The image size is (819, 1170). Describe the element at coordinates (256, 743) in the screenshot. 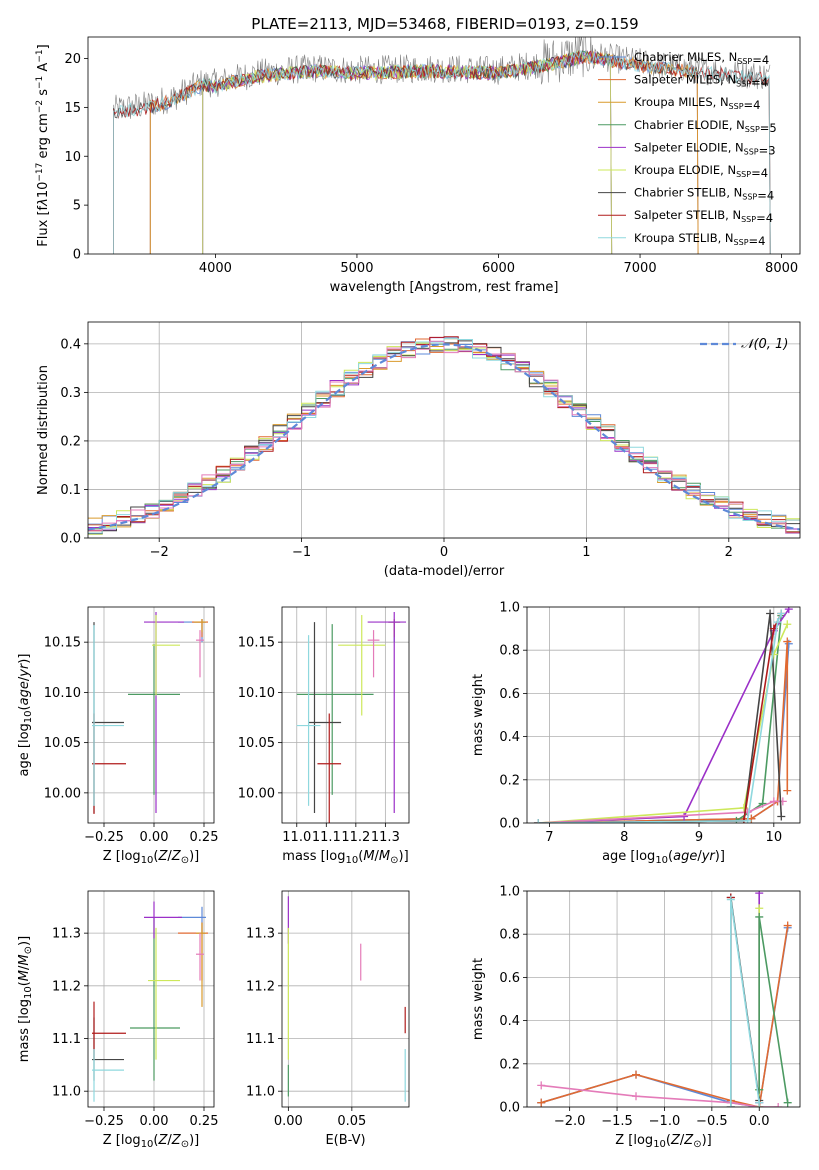

I see `y-tick-label: 10.05` at that location.